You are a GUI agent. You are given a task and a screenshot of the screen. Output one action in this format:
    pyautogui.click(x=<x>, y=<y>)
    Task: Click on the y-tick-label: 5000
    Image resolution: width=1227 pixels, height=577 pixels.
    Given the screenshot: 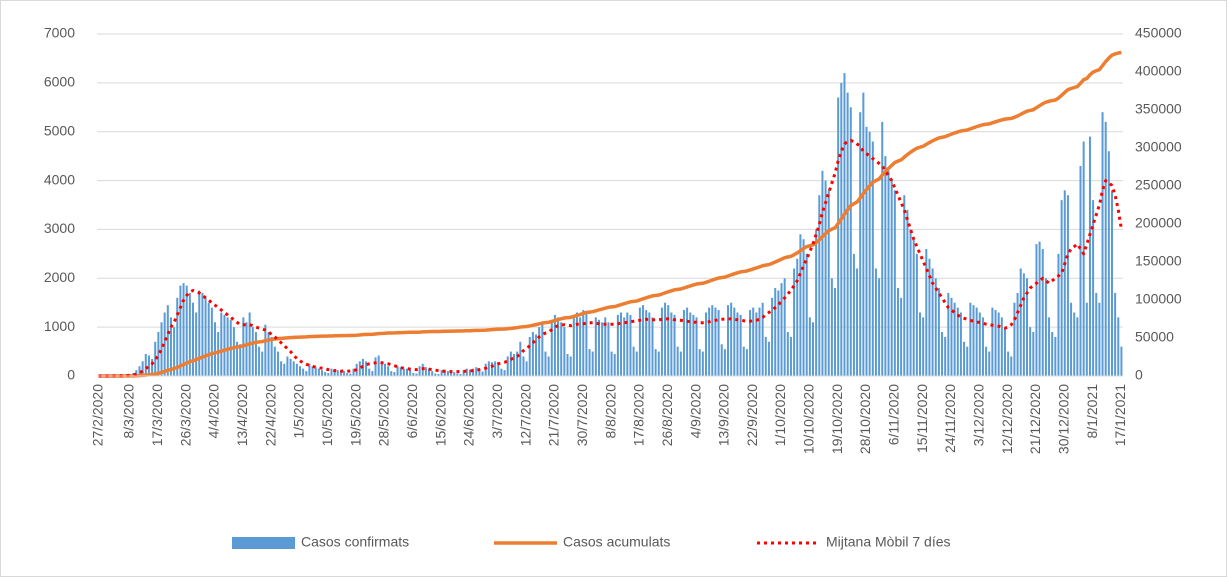 What is the action you would take?
    pyautogui.click(x=59, y=130)
    